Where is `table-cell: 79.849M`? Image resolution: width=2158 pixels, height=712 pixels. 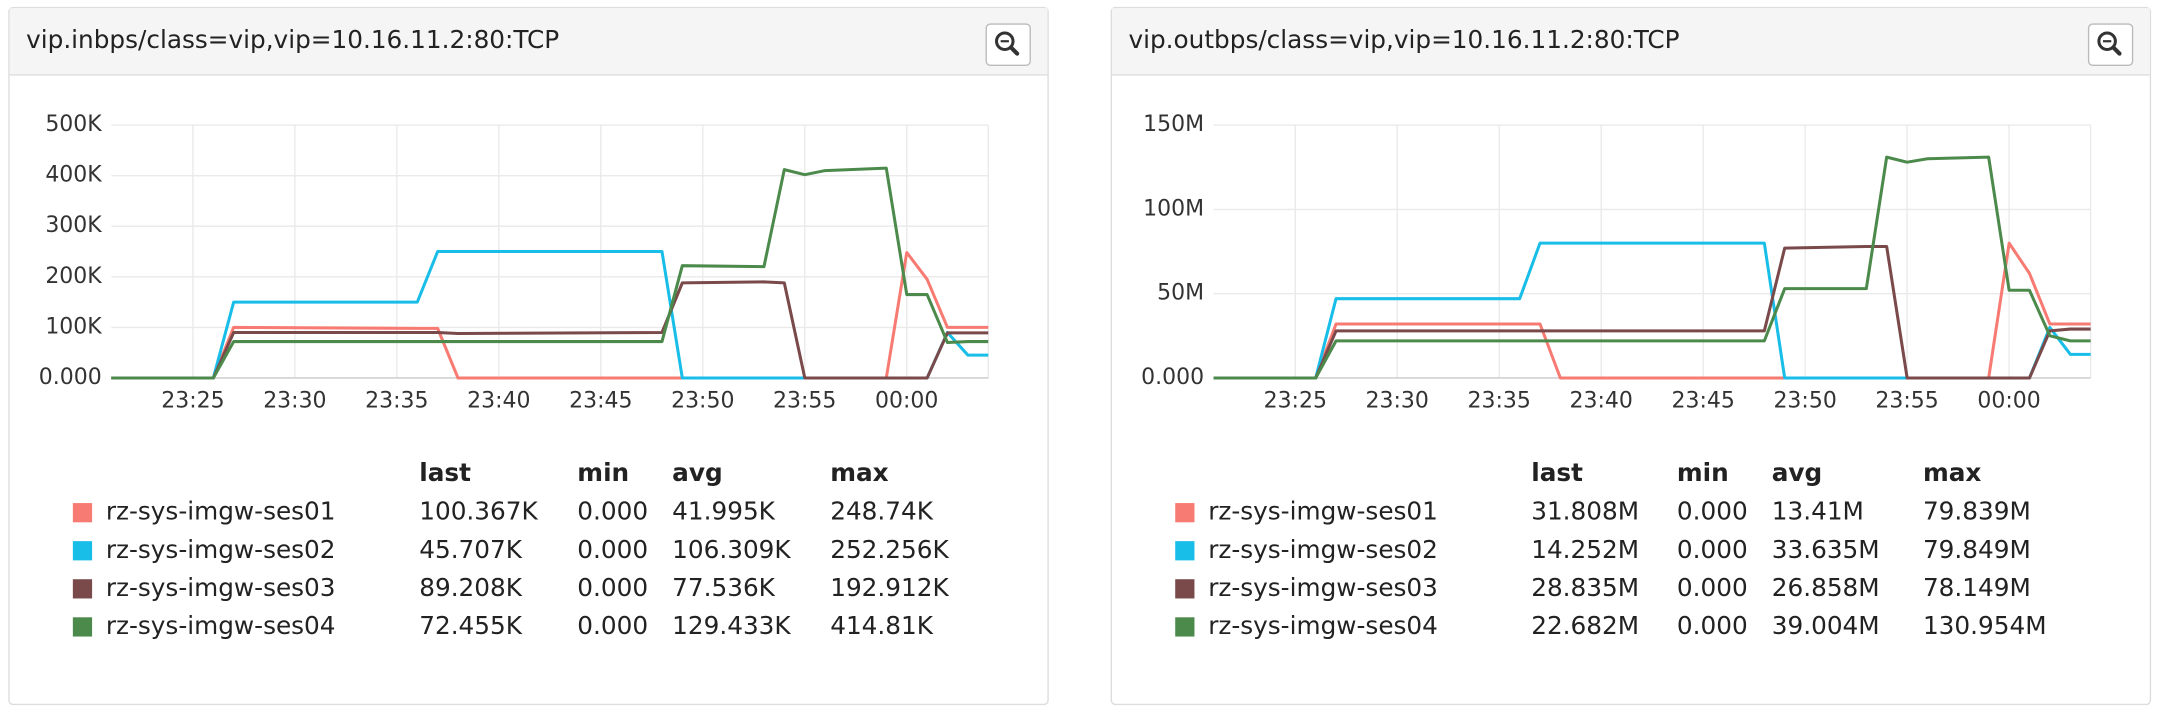
table-cell: 79.849M is located at coordinates (1977, 549).